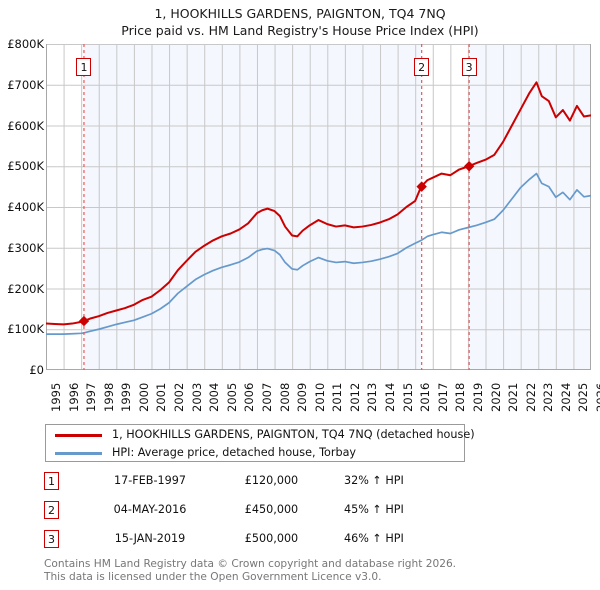 This screenshot has width=600, height=590. What do you see at coordinates (407, 397) in the screenshot?
I see `x-axis-tick-label: 2015` at bounding box center [407, 397].